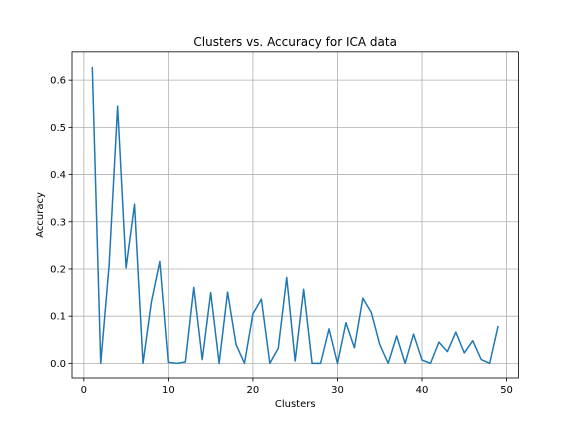  Describe the element at coordinates (422, 390) in the screenshot. I see `x-tick-label: 40` at that location.